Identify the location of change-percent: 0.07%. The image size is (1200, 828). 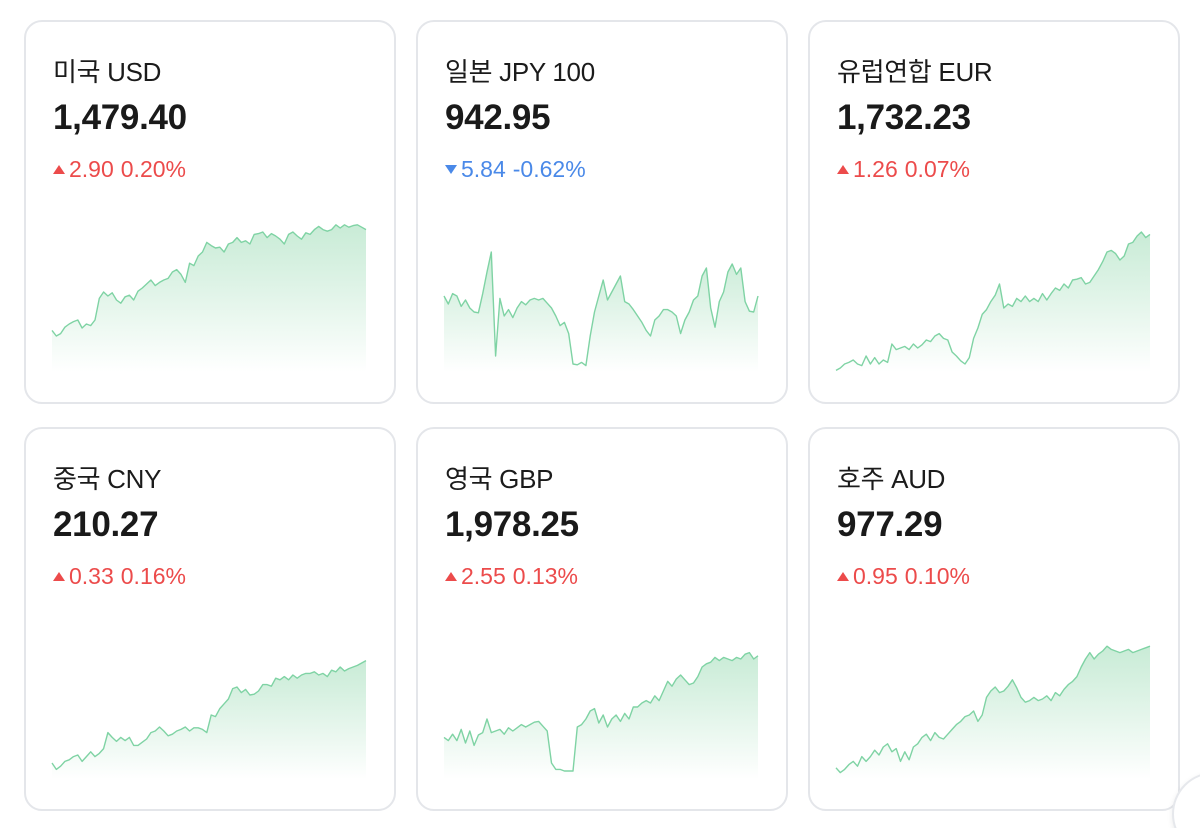
(937, 169).